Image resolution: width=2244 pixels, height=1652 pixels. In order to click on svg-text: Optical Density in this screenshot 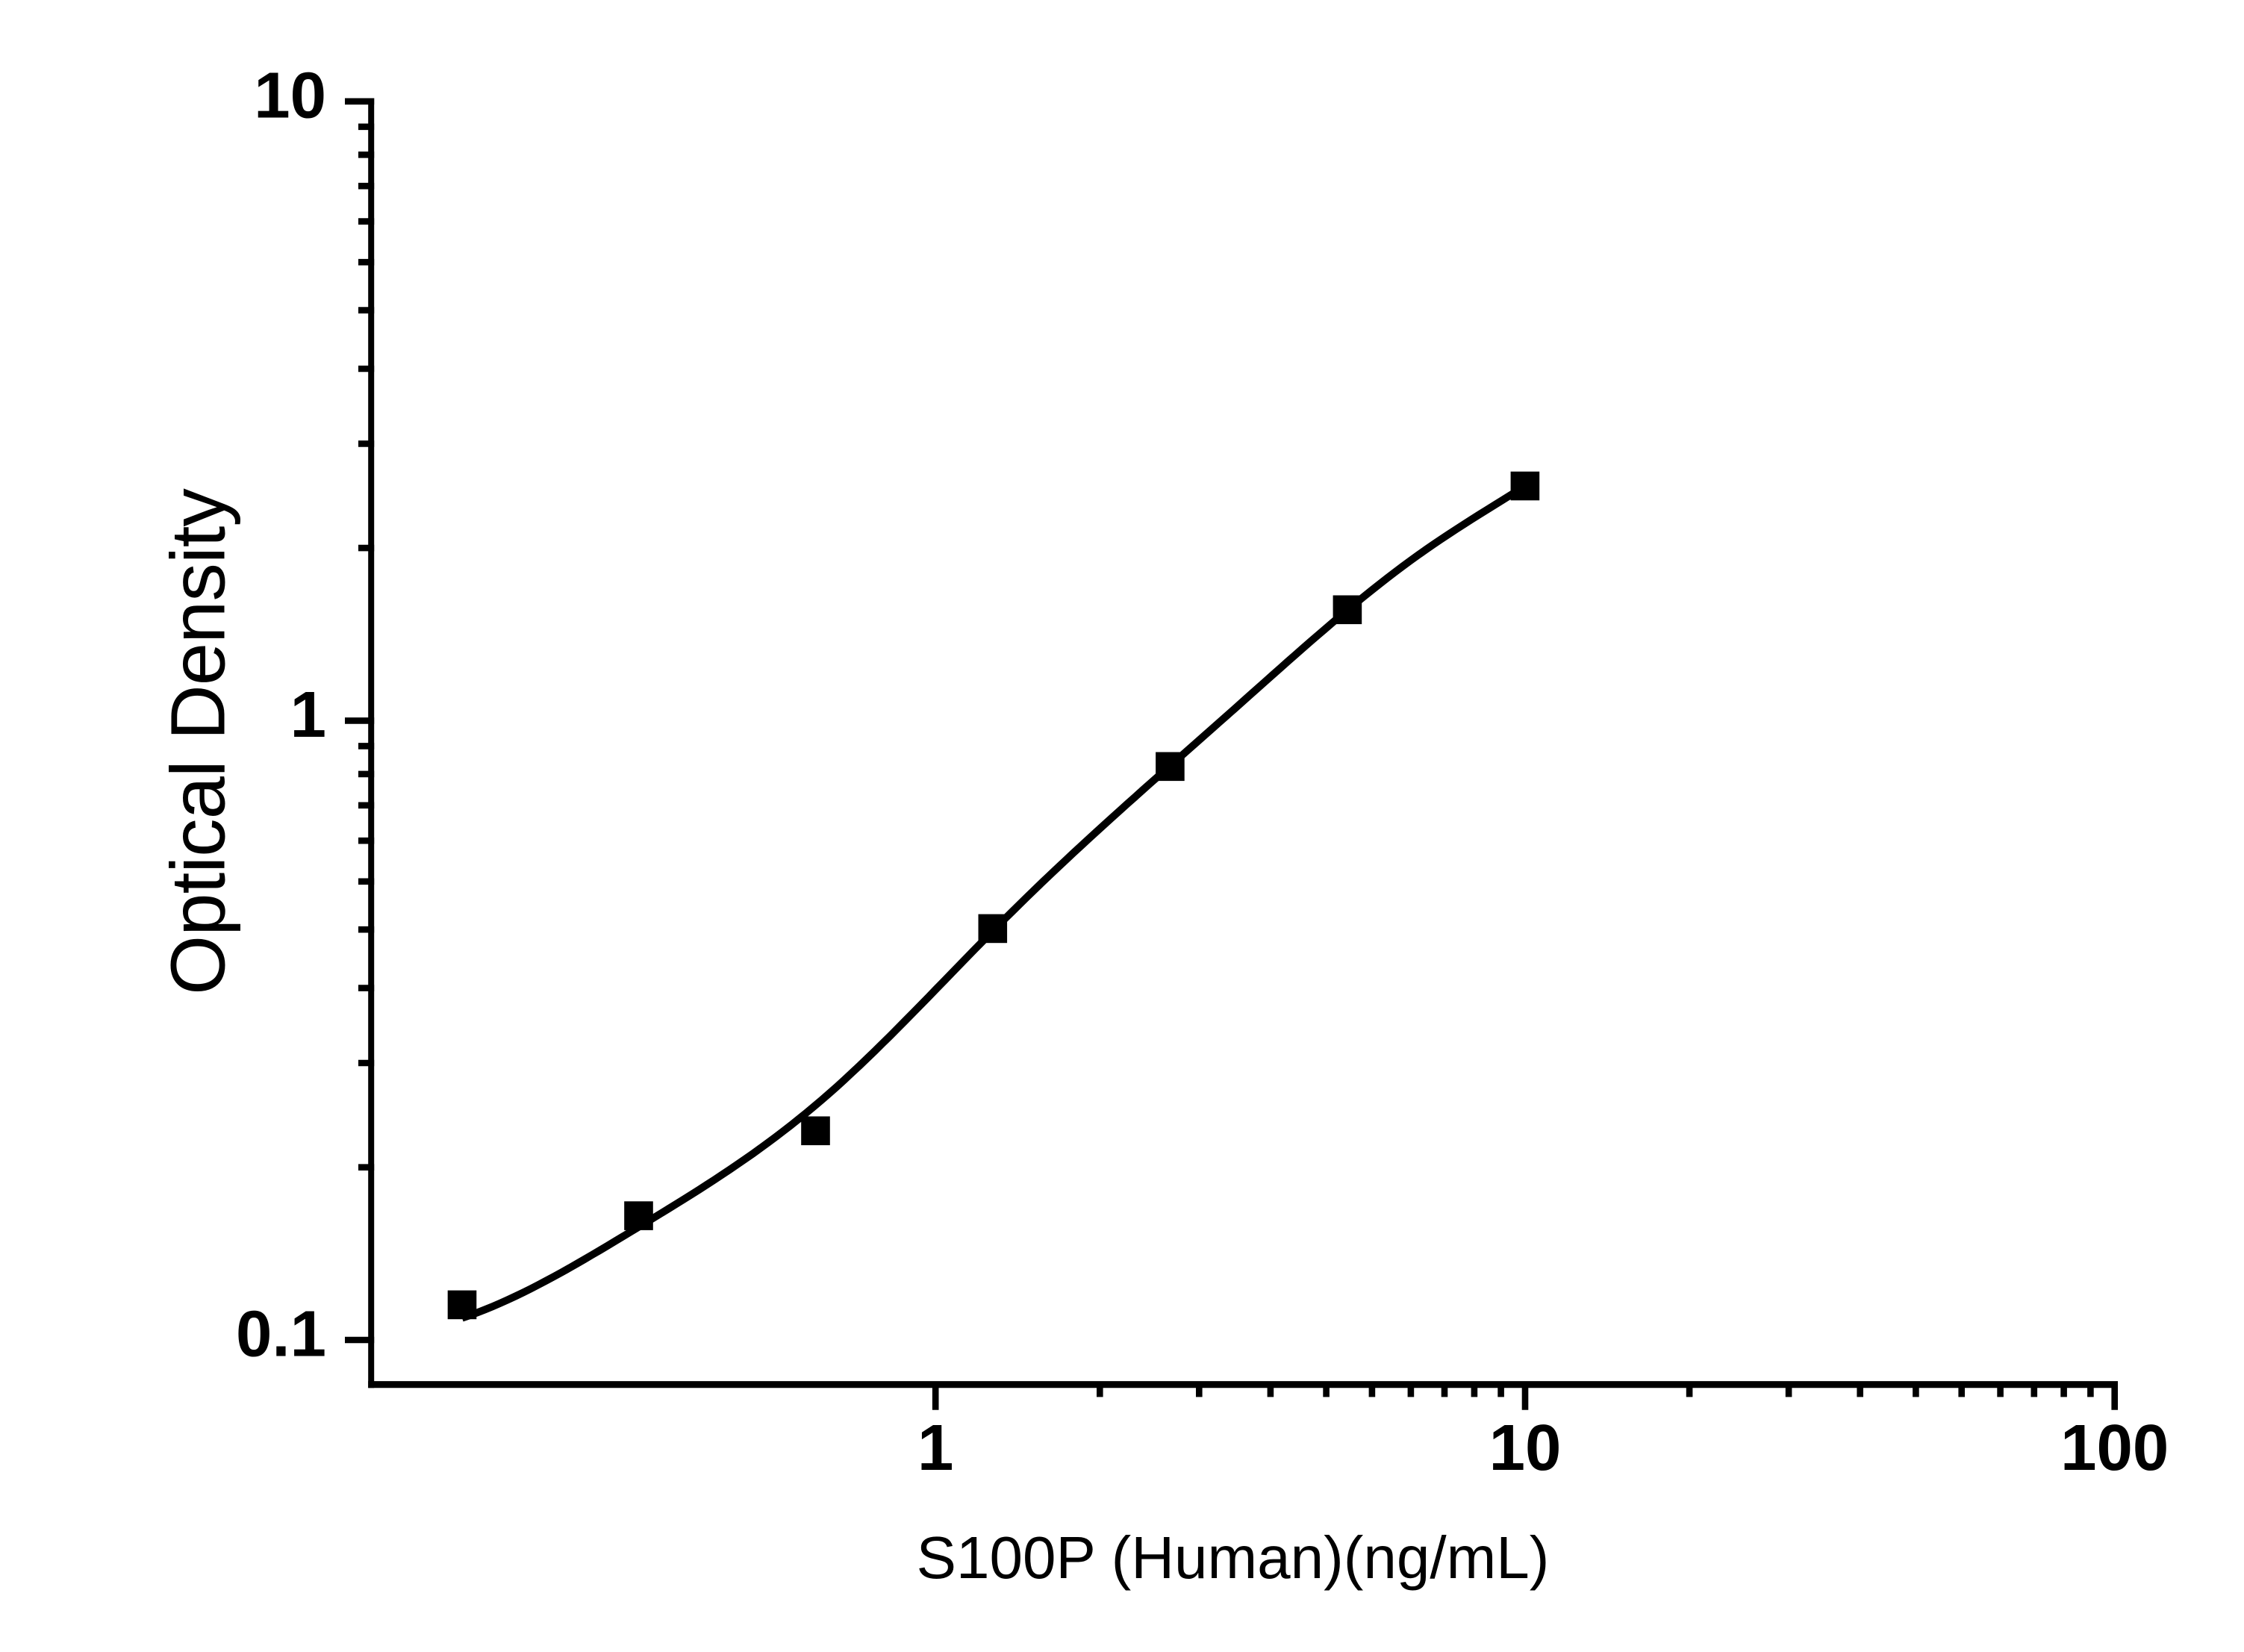, I will do `click(198, 741)`.